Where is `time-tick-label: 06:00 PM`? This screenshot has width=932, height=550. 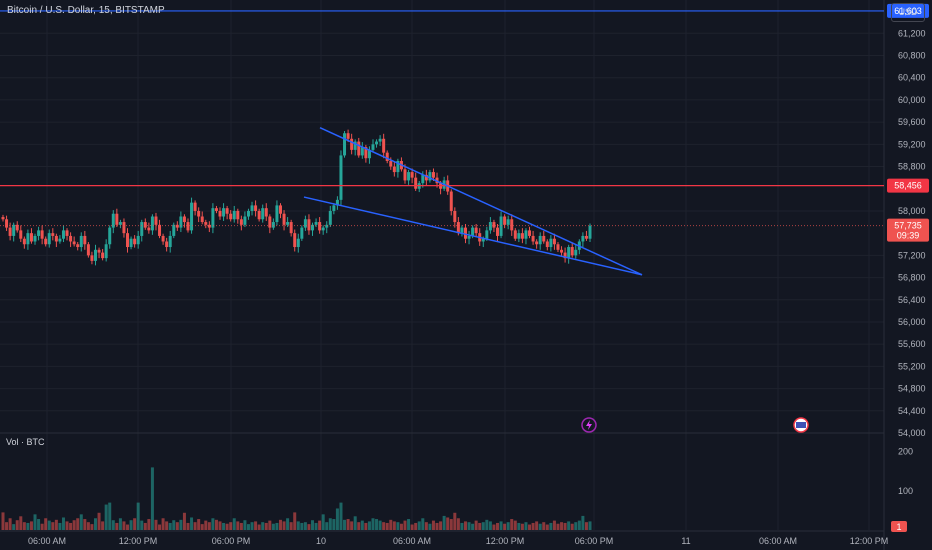 time-tick-label: 06:00 PM is located at coordinates (594, 541).